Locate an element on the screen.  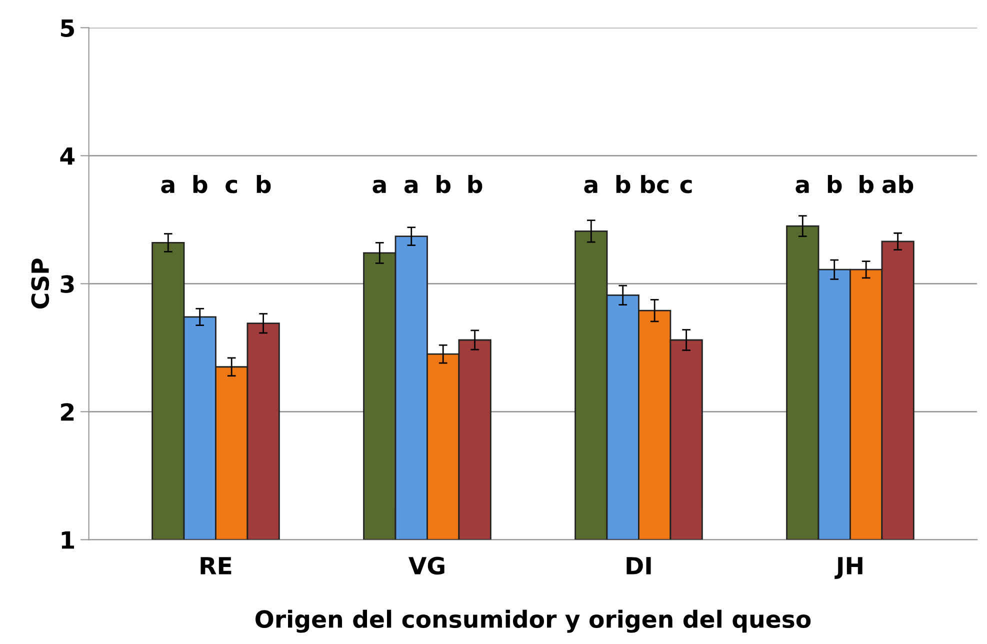
x-axis-title: Origen del consumidor y origen del queso is located at coordinates (533, 621).